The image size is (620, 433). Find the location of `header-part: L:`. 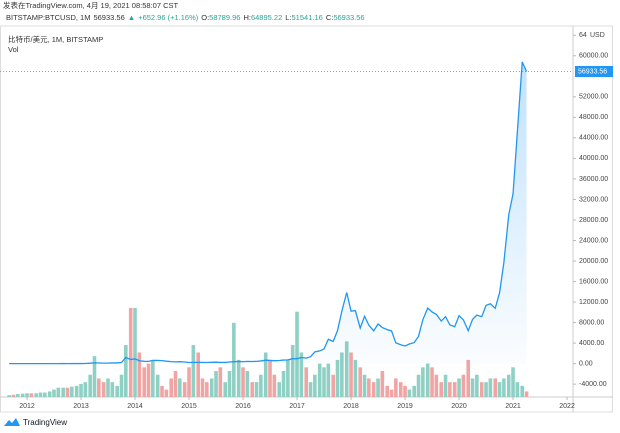

header-part: L: is located at coordinates (288, 17).